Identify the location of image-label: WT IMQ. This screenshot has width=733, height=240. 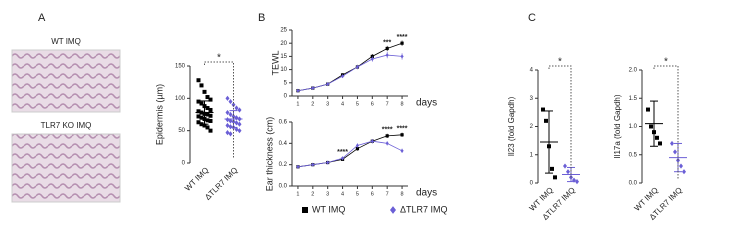
(66, 41).